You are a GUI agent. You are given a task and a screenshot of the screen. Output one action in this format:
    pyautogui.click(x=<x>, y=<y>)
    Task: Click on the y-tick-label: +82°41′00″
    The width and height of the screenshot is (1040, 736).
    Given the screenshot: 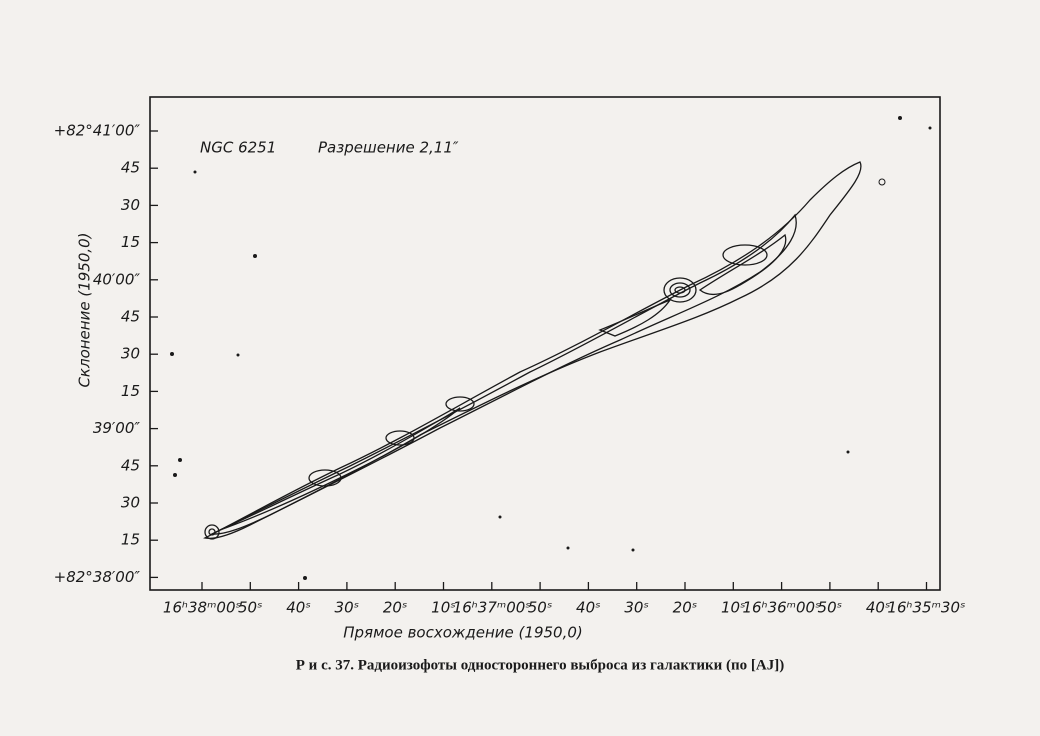 What is the action you would take?
    pyautogui.click(x=97, y=131)
    